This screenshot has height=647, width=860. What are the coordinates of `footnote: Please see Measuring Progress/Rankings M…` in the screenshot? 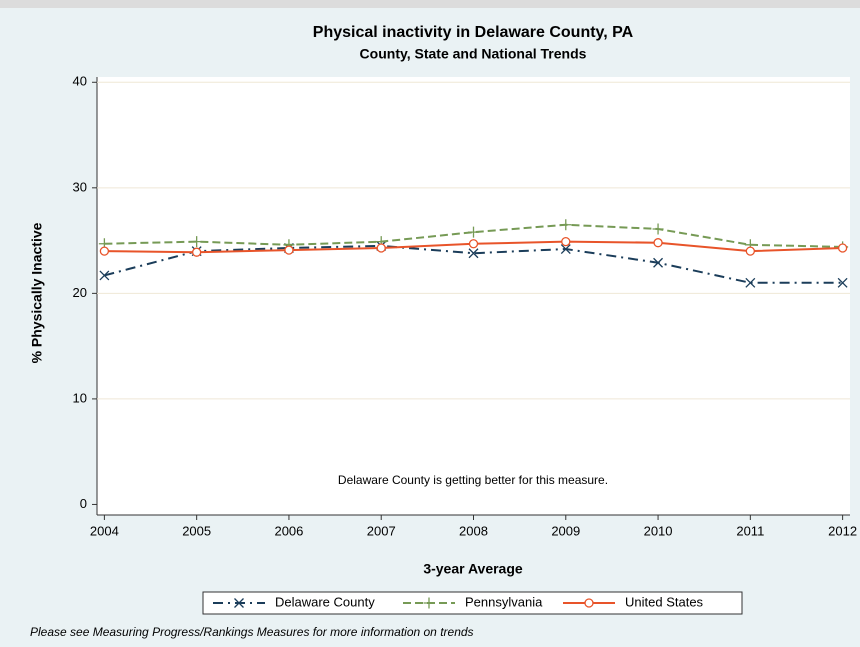 It's located at (252, 632).